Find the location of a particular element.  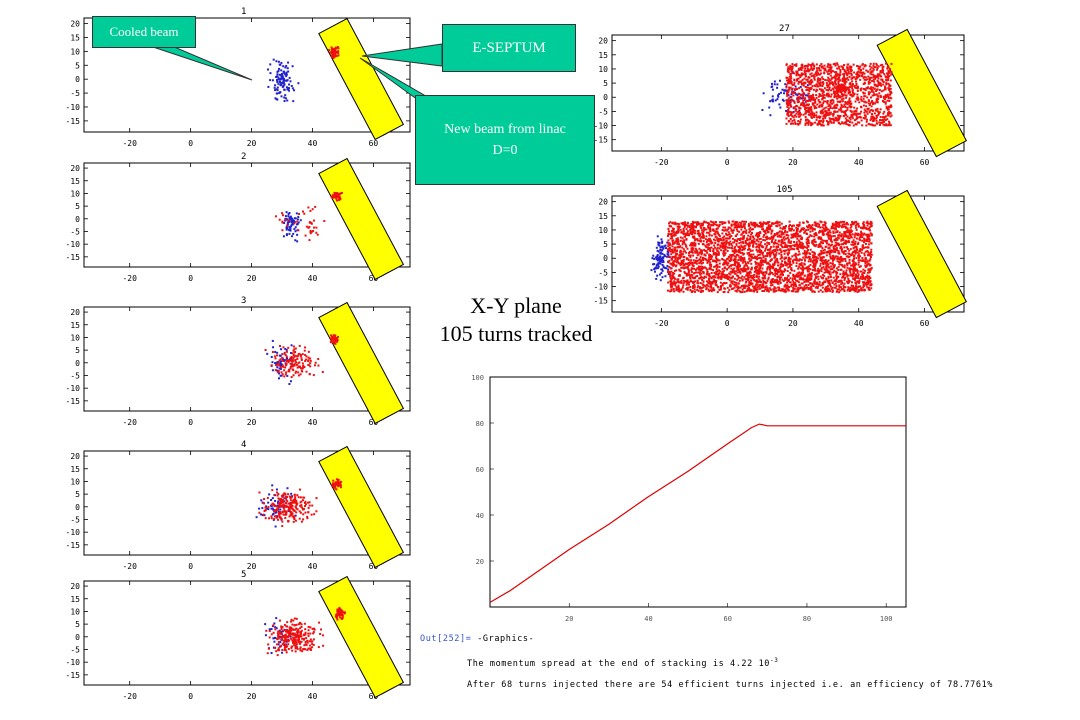

x-tick-label: 0 is located at coordinates (190, 143).